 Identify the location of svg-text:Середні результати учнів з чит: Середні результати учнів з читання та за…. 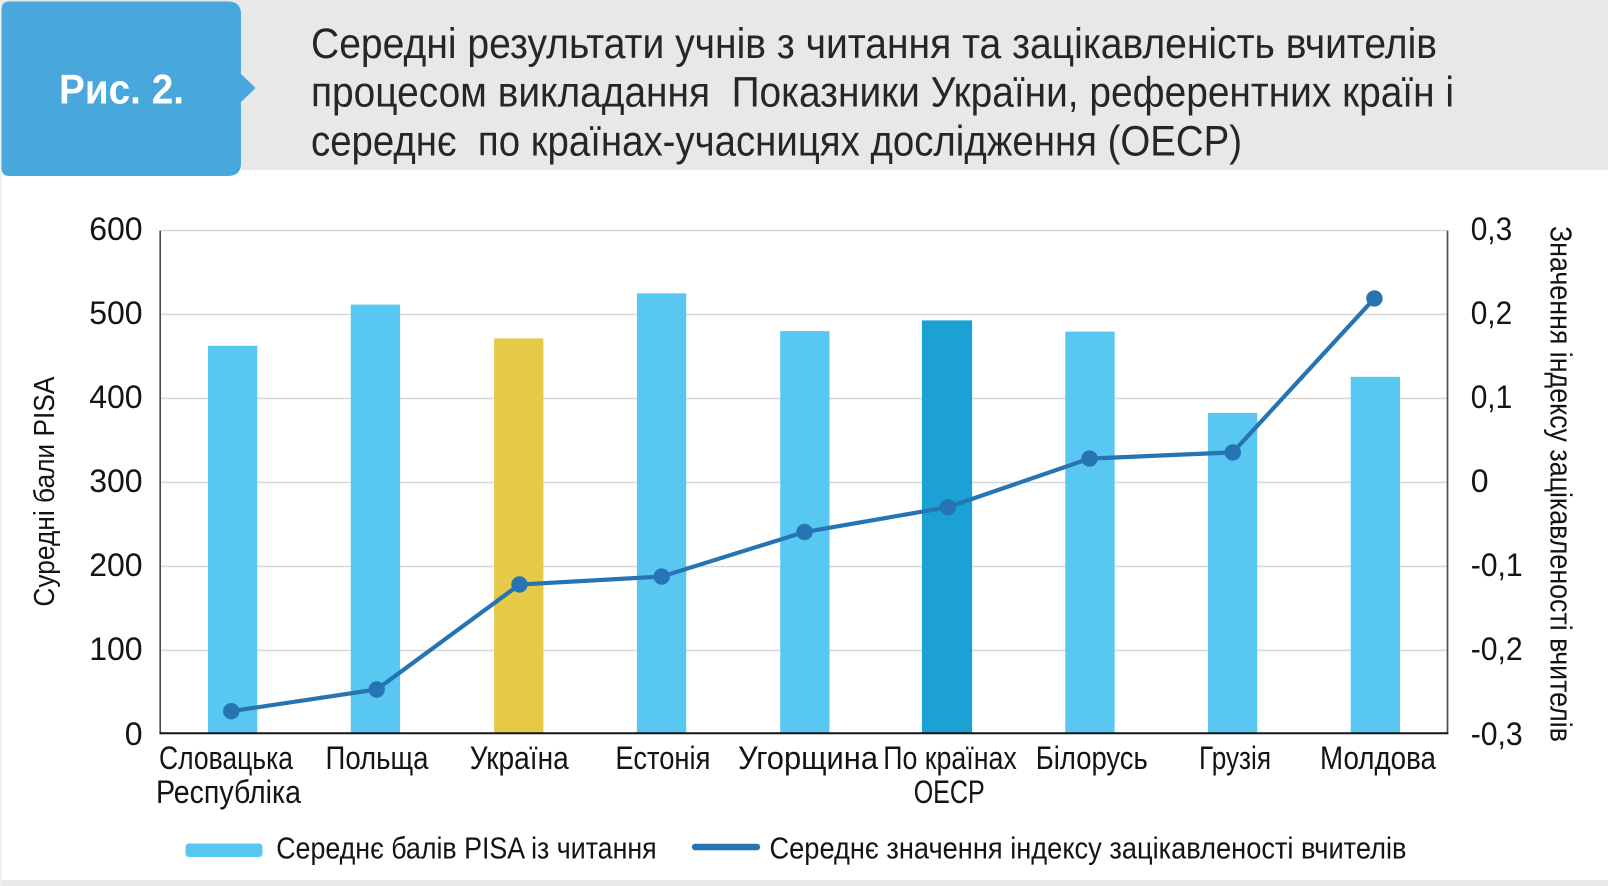
(874, 44).